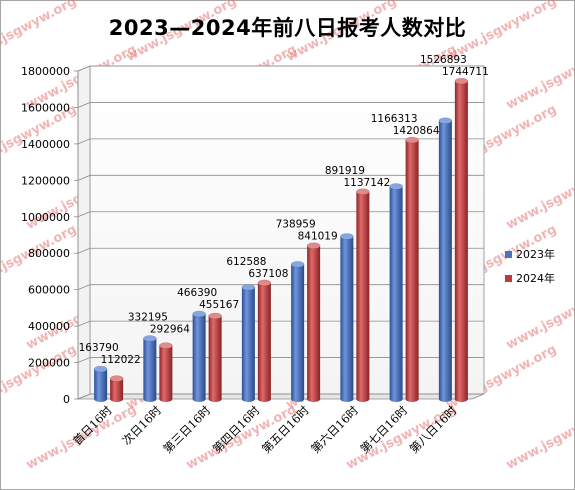 This screenshot has width=575, height=490. Describe the element at coordinates (148, 317) in the screenshot. I see `data-label-2023: 332195` at that location.